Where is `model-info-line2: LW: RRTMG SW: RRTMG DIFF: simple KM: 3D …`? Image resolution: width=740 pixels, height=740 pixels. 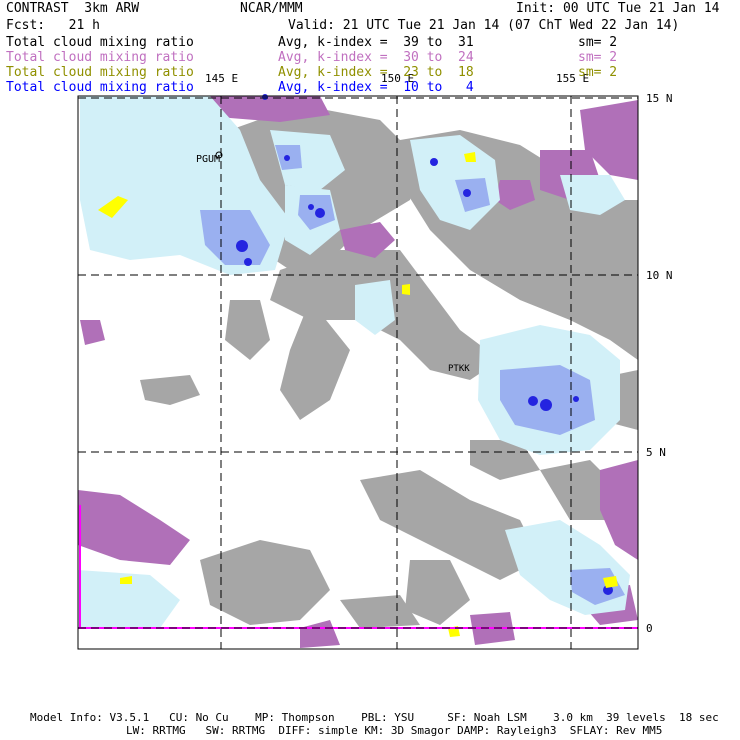
model-info-line2: LW: RRTMG SW: RRTMG DIFF: simple KM: 3D … is located at coordinates (394, 730).